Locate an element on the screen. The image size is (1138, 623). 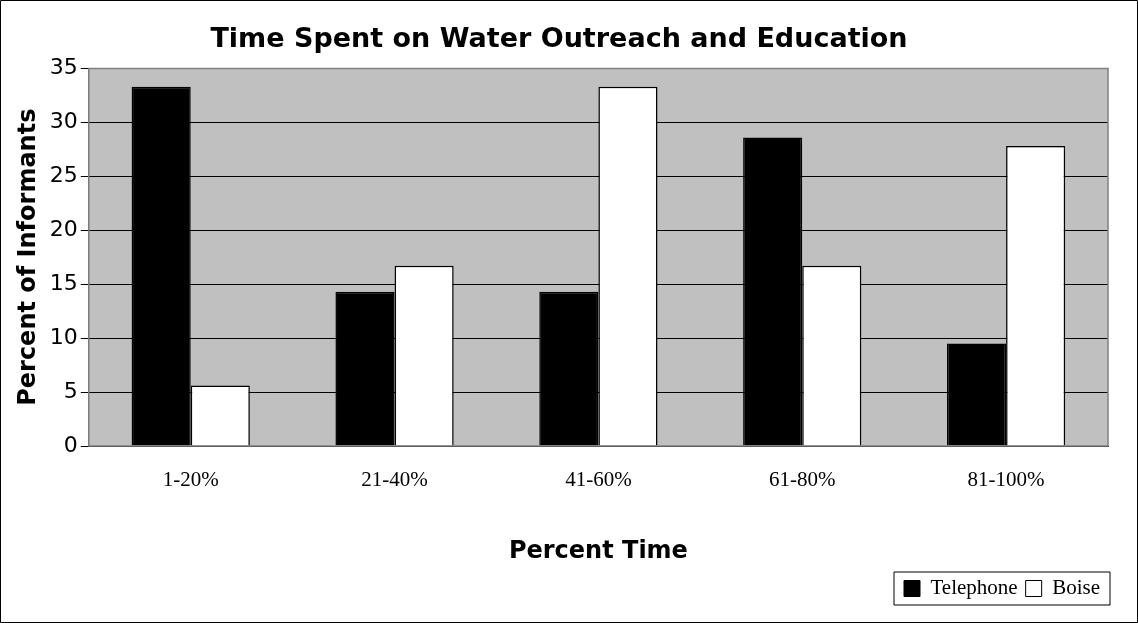
y-tick-label: 20 is located at coordinates (63, 228).